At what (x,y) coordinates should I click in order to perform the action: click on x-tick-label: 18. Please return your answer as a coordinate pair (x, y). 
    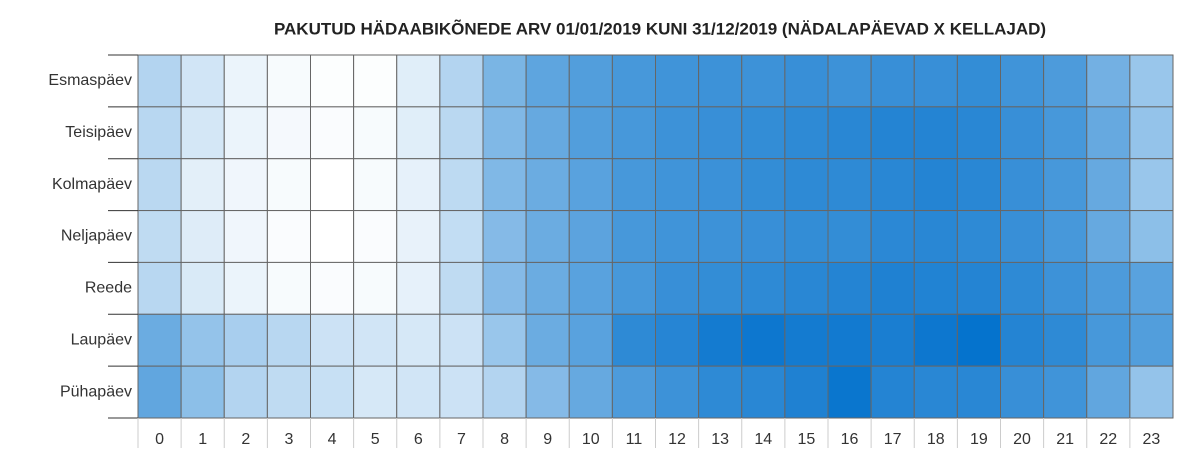
    Looking at the image, I should click on (936, 439).